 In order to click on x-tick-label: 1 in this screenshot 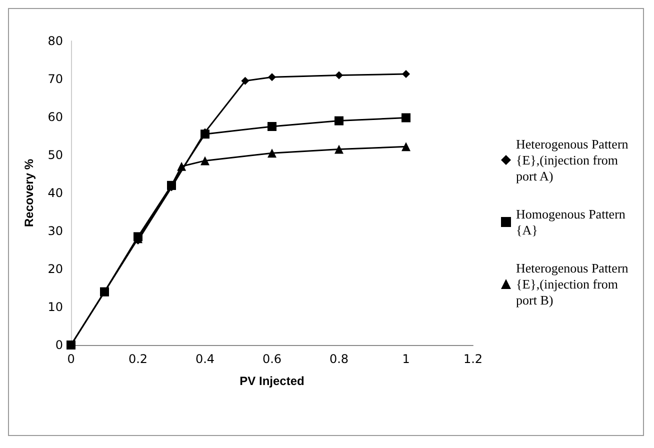, I will do `click(406, 359)`.